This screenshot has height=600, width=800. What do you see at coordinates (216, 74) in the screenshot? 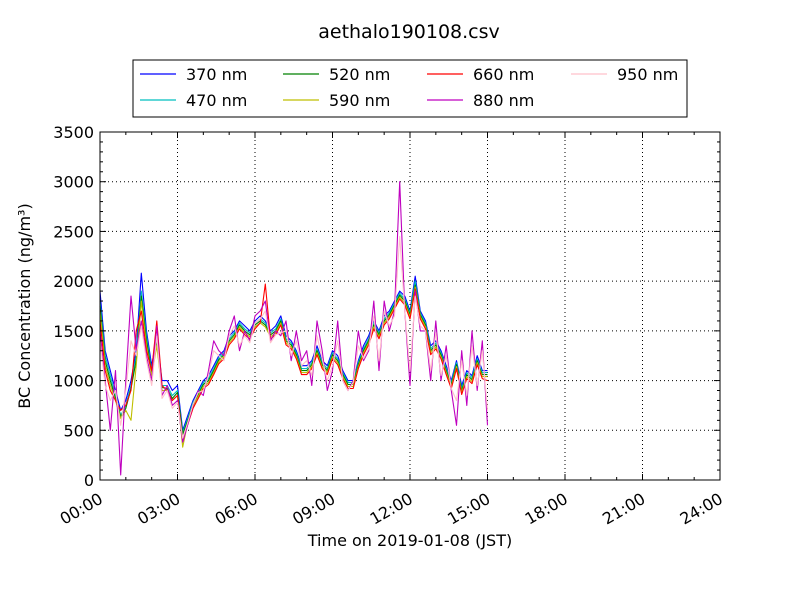
I see `legend-label: 370 nm` at bounding box center [216, 74].